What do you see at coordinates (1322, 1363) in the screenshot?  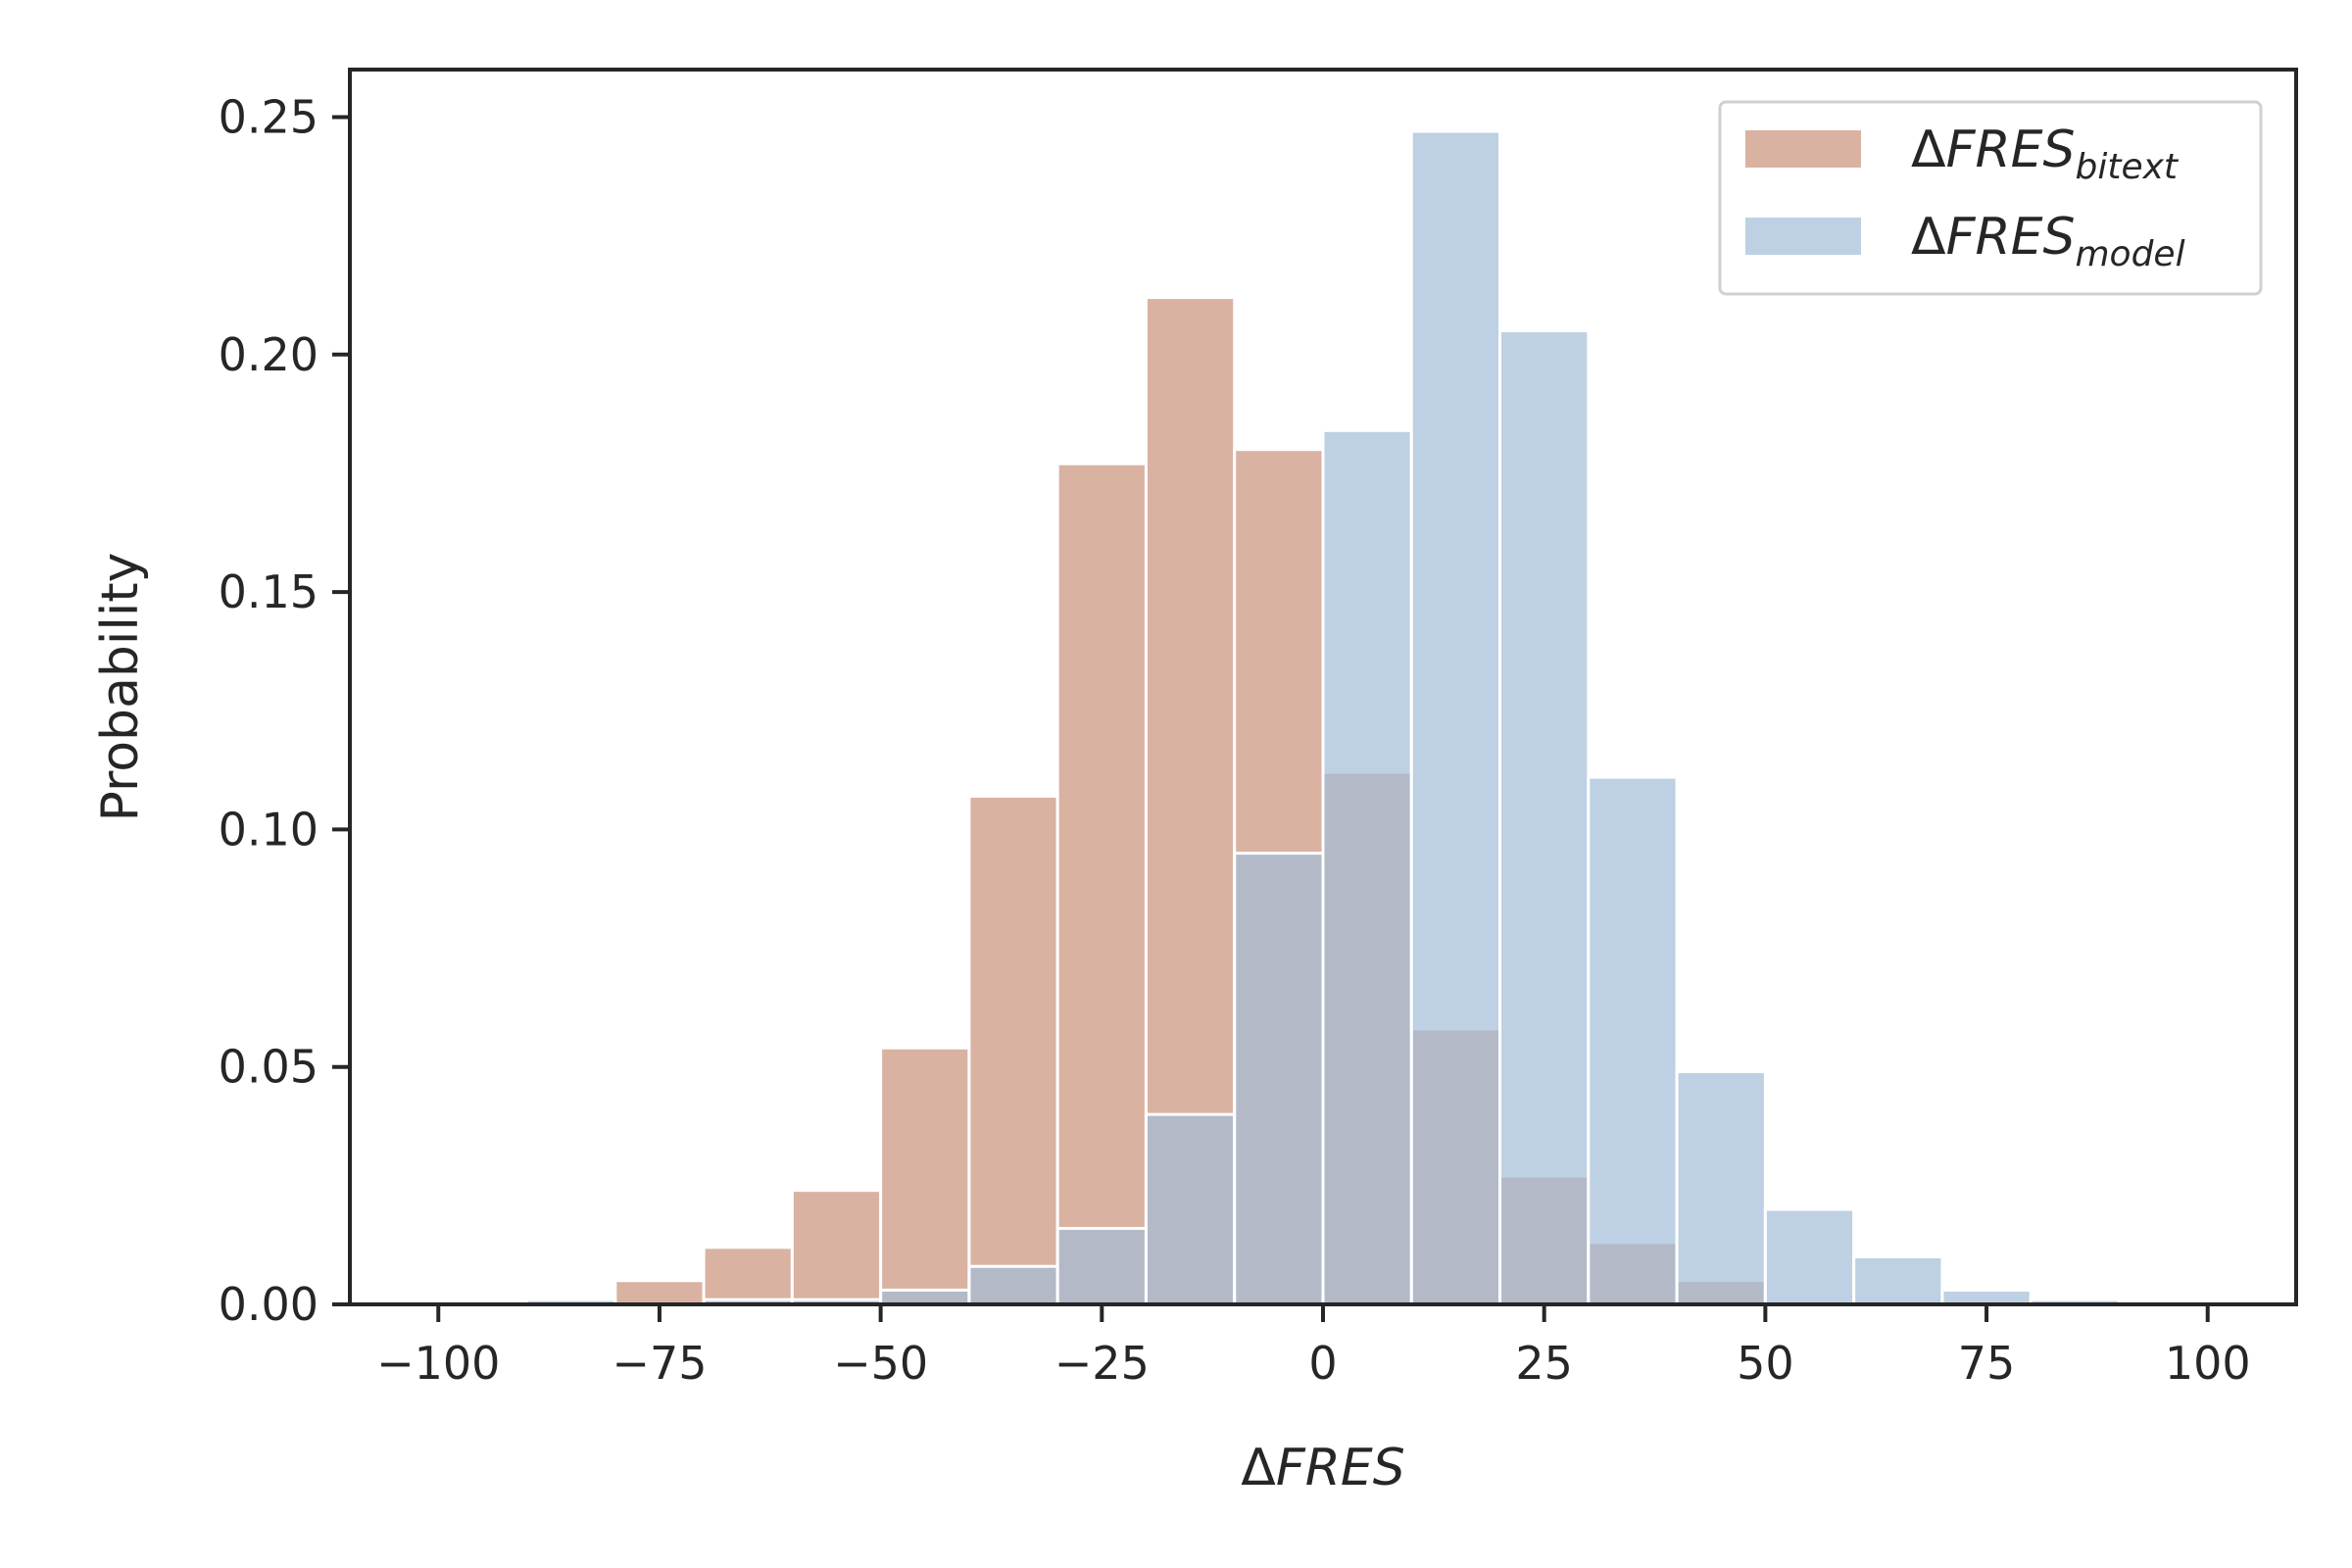 I see `x-tick-label: 0` at bounding box center [1322, 1363].